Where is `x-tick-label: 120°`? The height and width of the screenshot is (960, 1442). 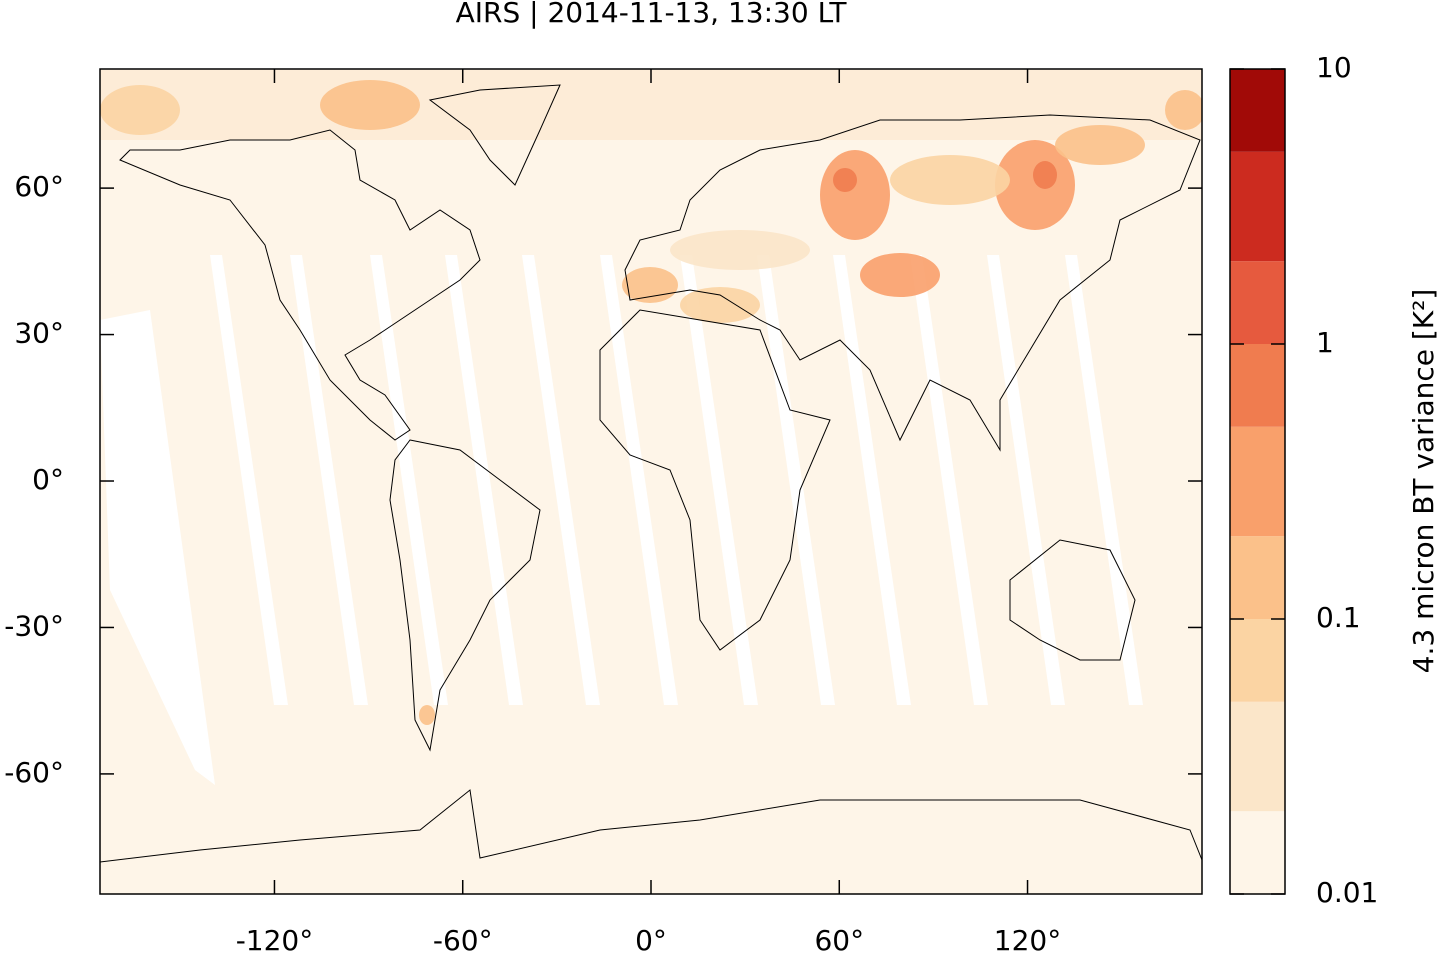
x-tick-label: 120° is located at coordinates (1027, 940).